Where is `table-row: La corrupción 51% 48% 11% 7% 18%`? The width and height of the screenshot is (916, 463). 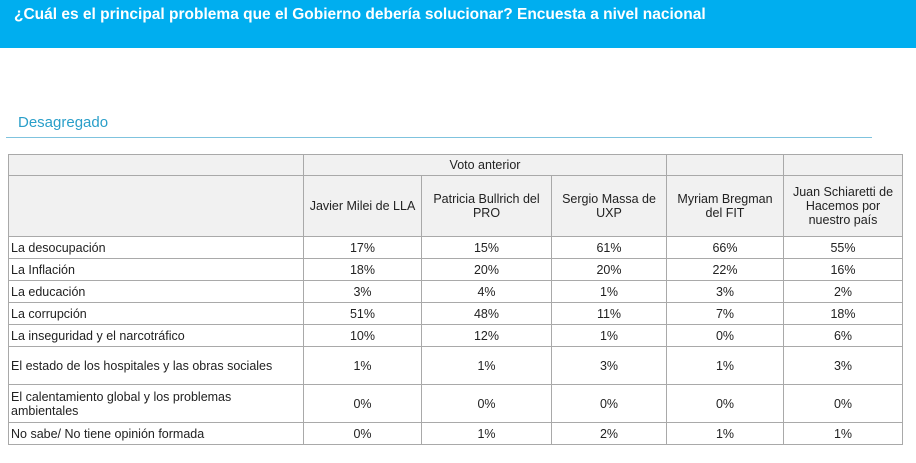
table-row: La corrupción 51% 48% 11% 7% 18% is located at coordinates (455, 313).